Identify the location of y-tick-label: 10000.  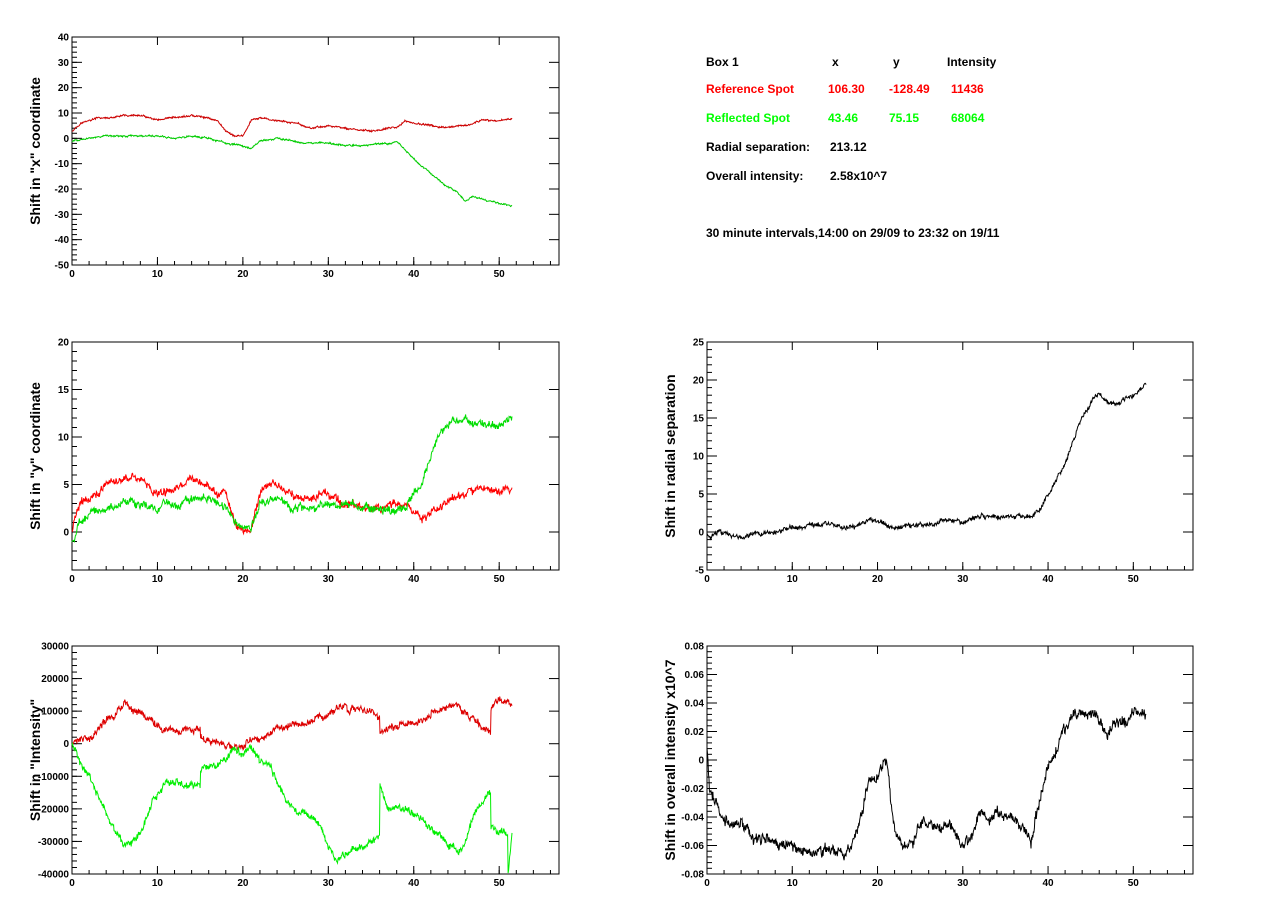
(55, 712).